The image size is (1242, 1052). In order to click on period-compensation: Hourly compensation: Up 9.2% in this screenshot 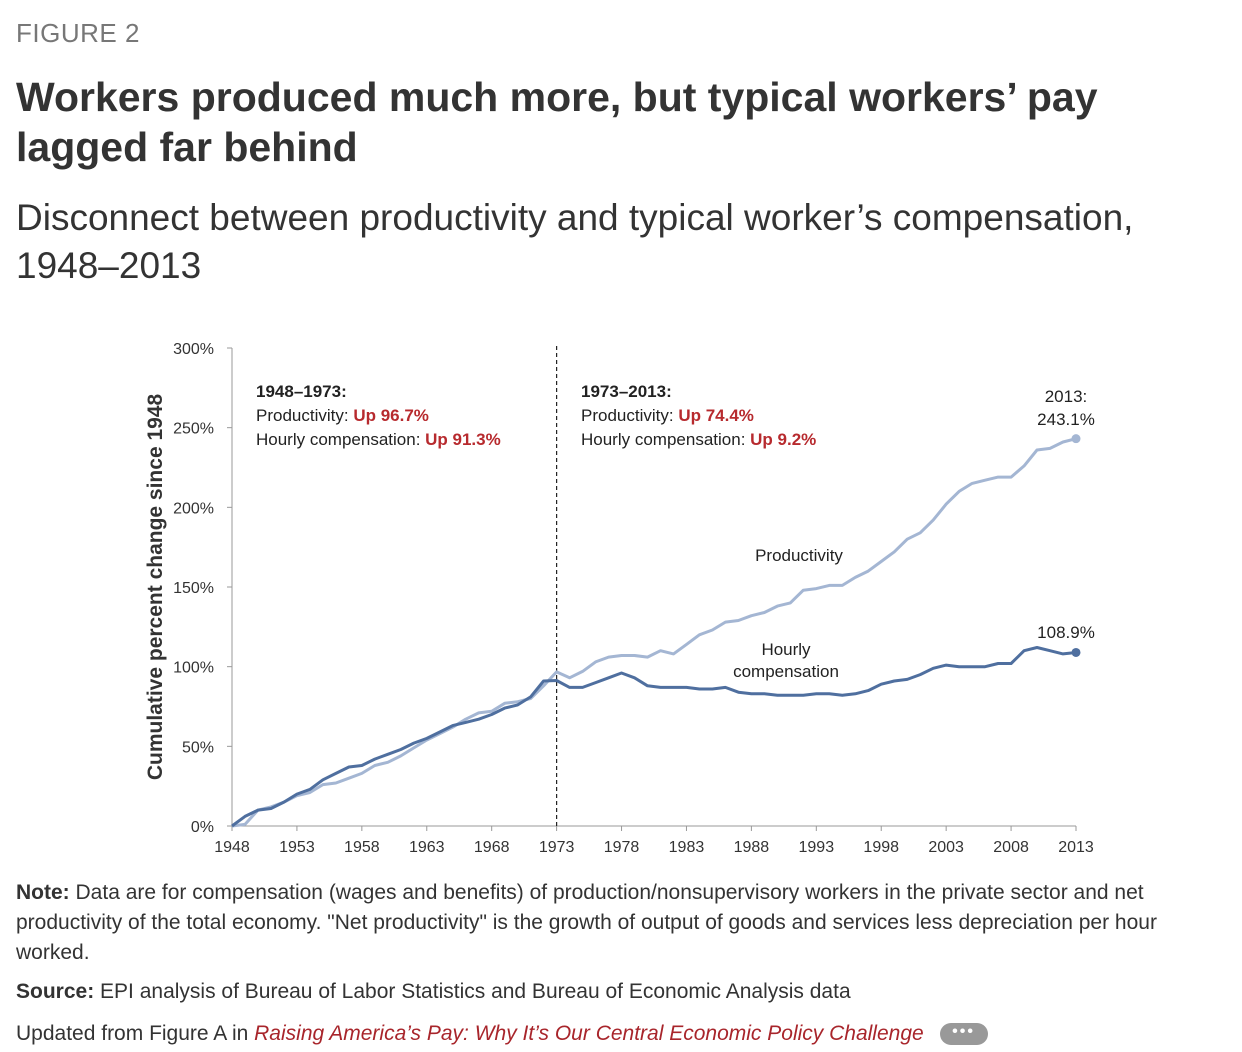, I will do `click(698, 439)`.